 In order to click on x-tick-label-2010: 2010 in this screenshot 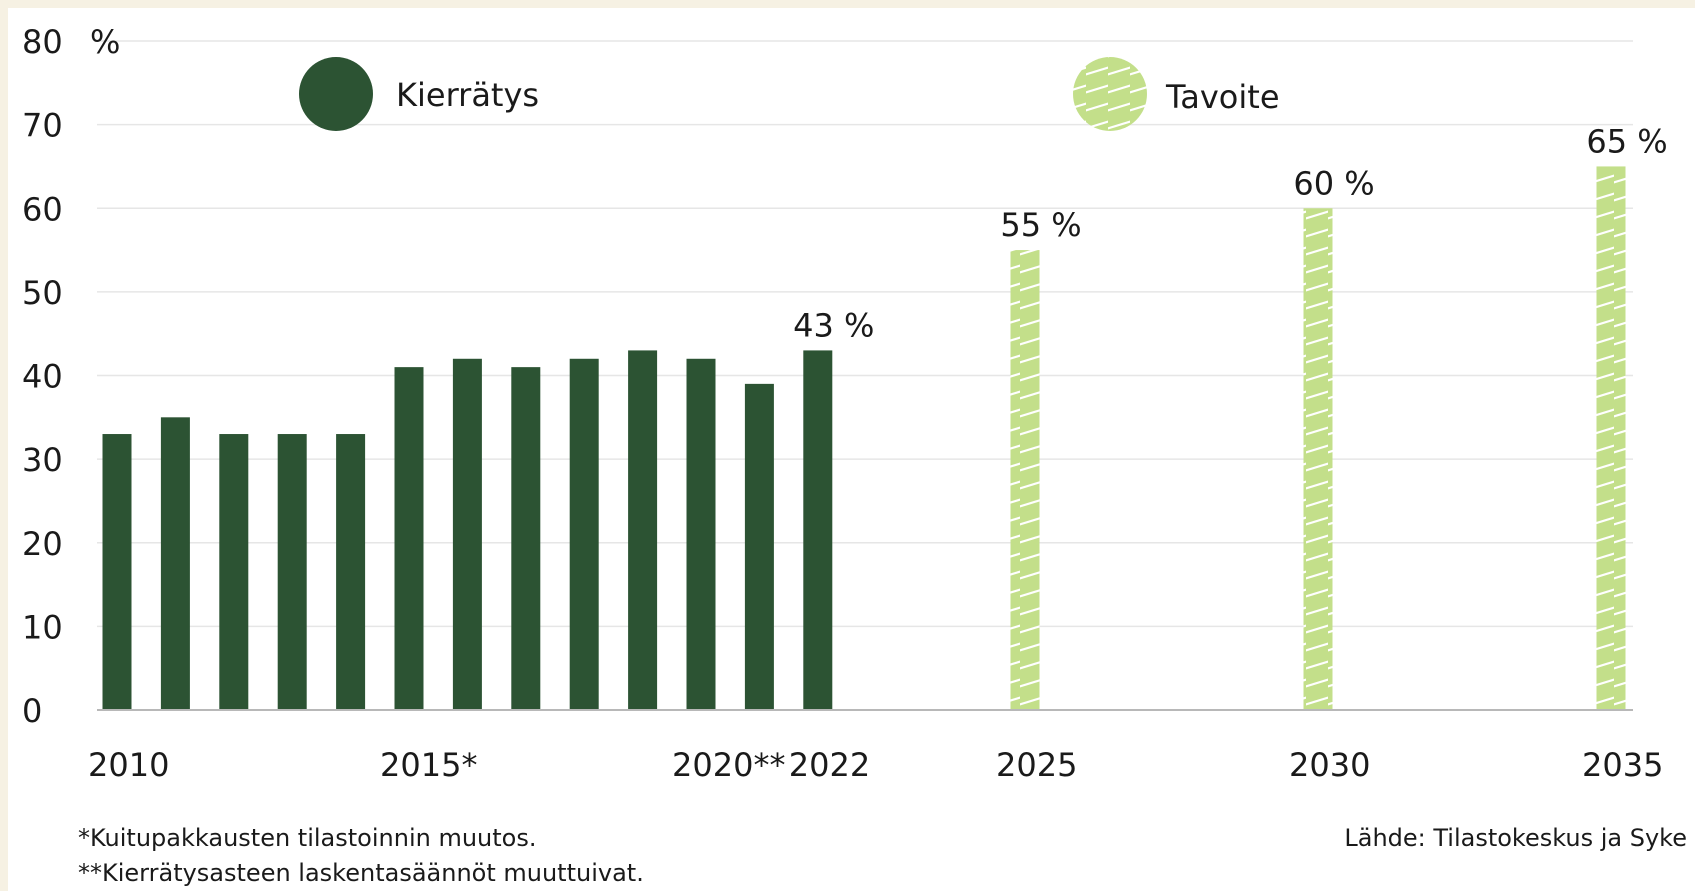, I will do `click(128, 765)`.